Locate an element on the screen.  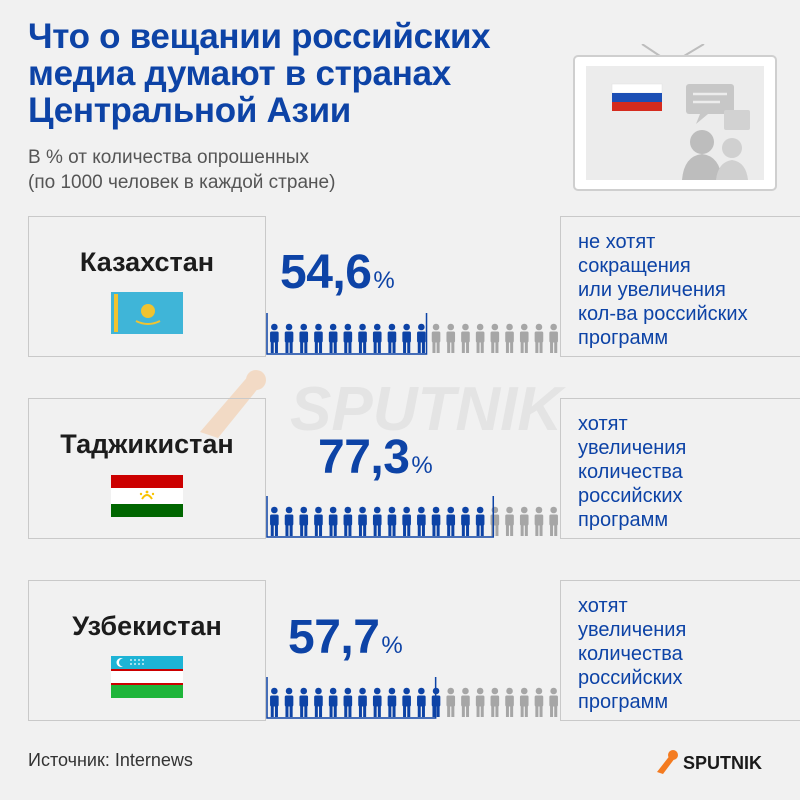
description-line: или увеличения is located at coordinates (652, 290).